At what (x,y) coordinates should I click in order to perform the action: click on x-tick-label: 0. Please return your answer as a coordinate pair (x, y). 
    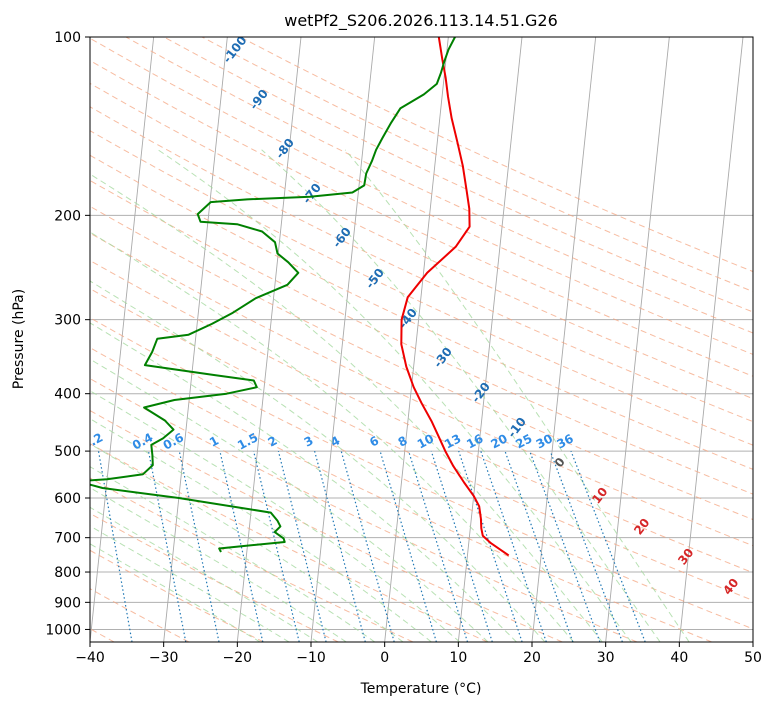
    Looking at the image, I should click on (384, 658).